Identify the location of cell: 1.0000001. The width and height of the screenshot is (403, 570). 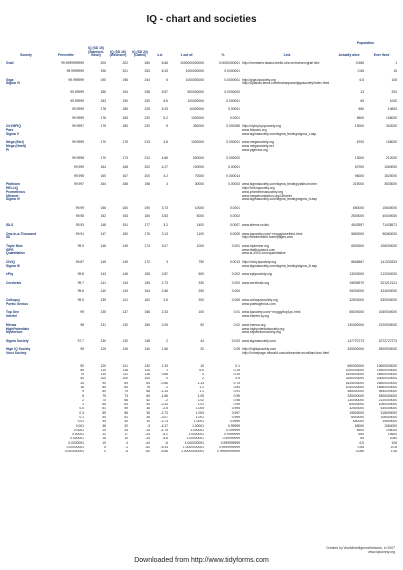
(196, 434).